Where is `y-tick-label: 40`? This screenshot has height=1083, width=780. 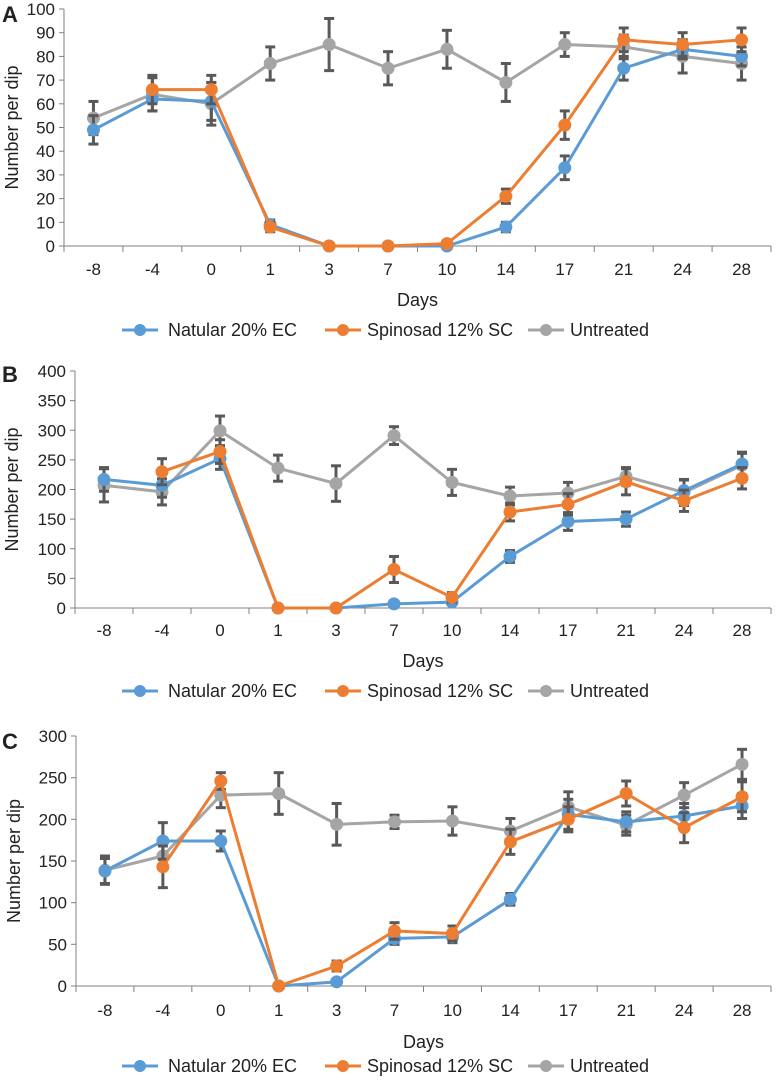
y-tick-label: 40 is located at coordinates (45, 151).